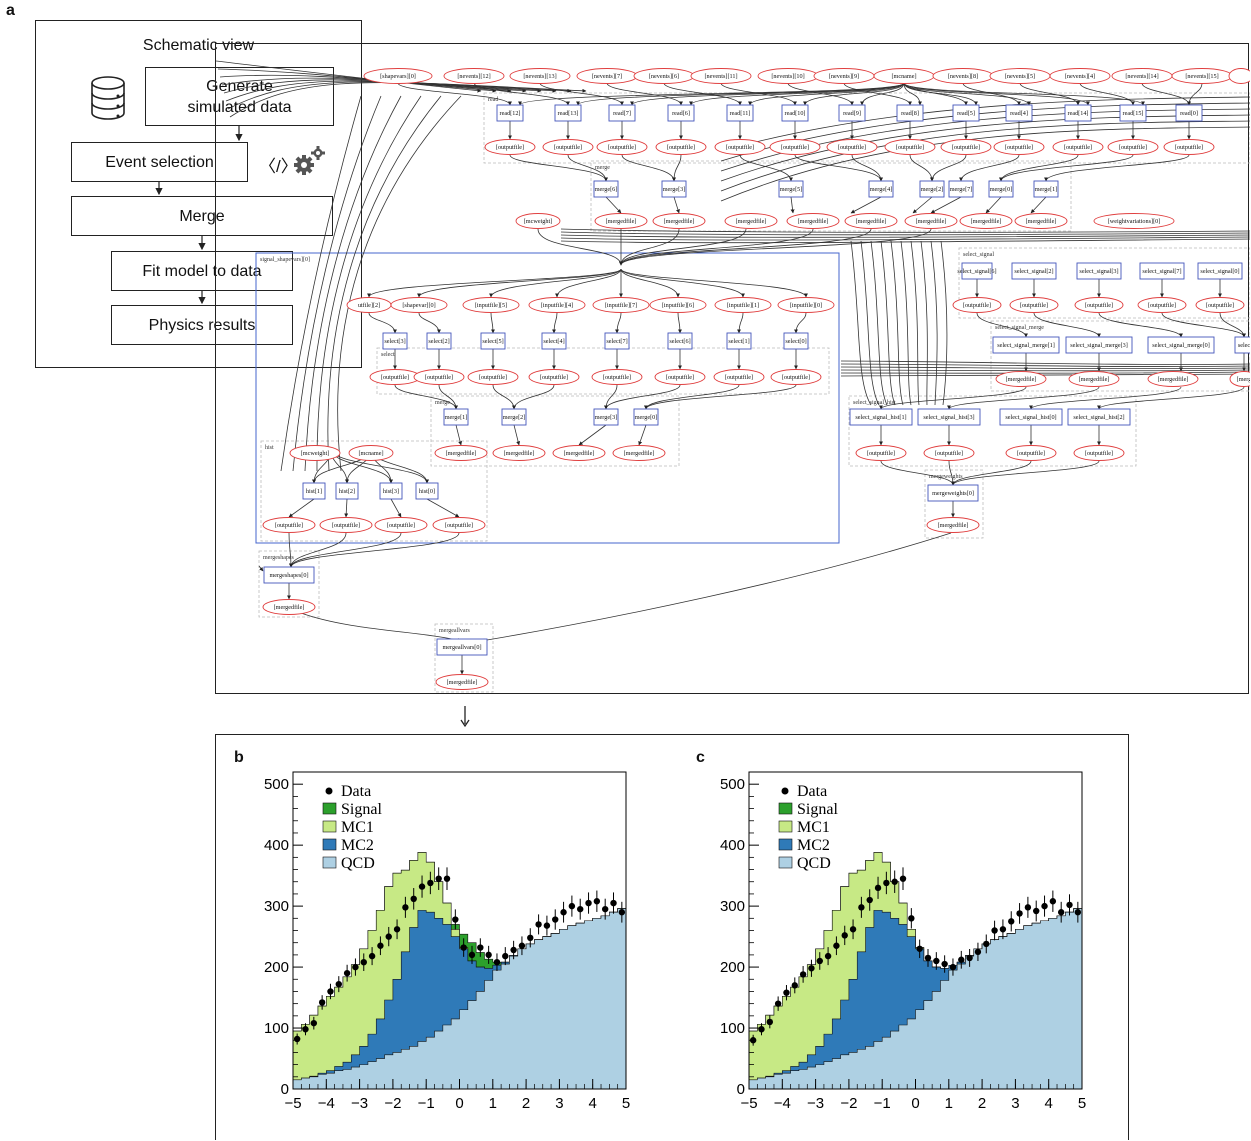 The width and height of the screenshot is (1251, 1141). Describe the element at coordinates (314, 491) in the screenshot. I see `hist-node: hist[1]` at that location.